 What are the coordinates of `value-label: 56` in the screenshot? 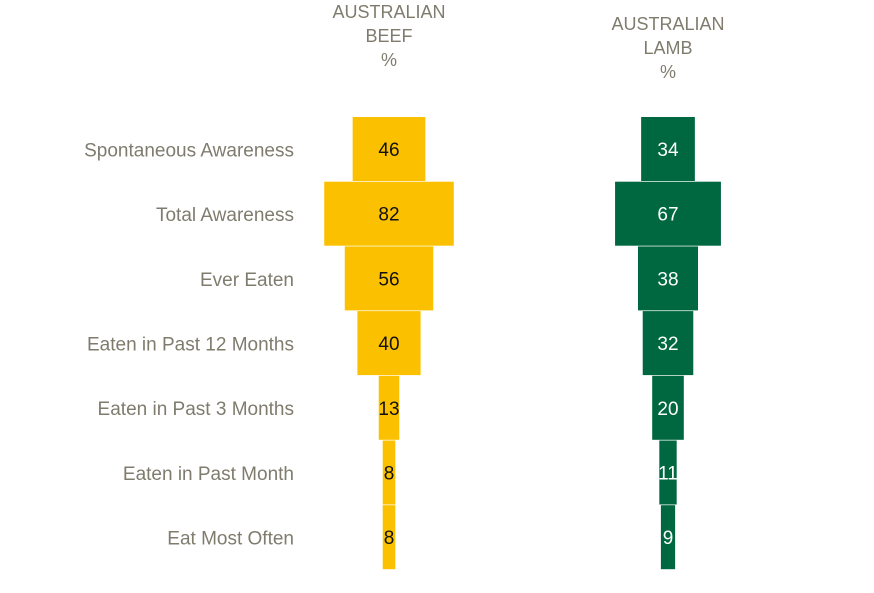 It's located at (388, 279).